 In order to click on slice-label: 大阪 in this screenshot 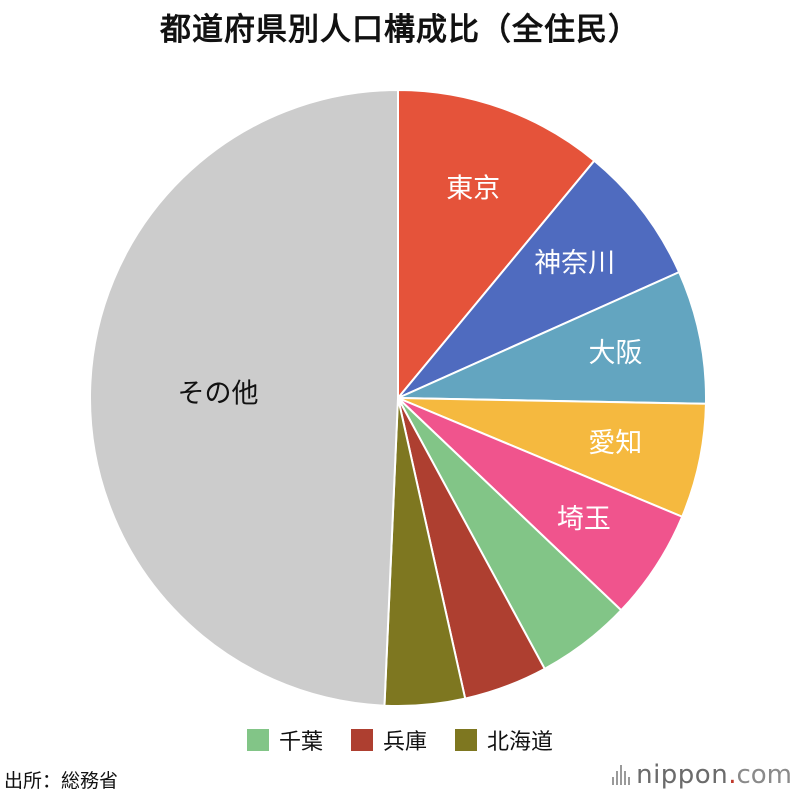, I will do `click(616, 353)`.